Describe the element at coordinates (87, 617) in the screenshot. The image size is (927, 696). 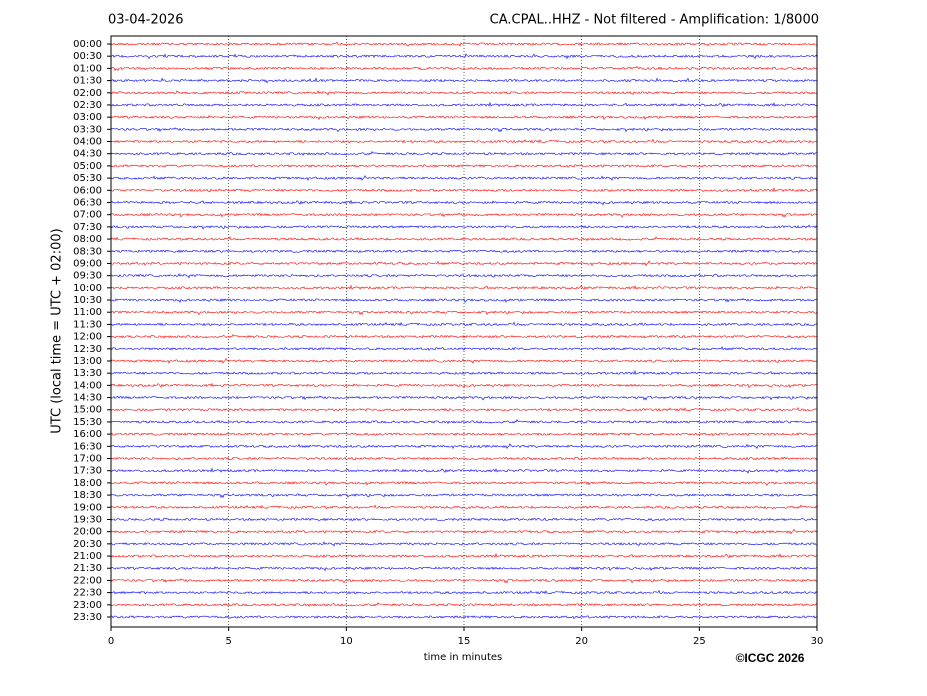
I see `y-tick-label: 23:30` at that location.